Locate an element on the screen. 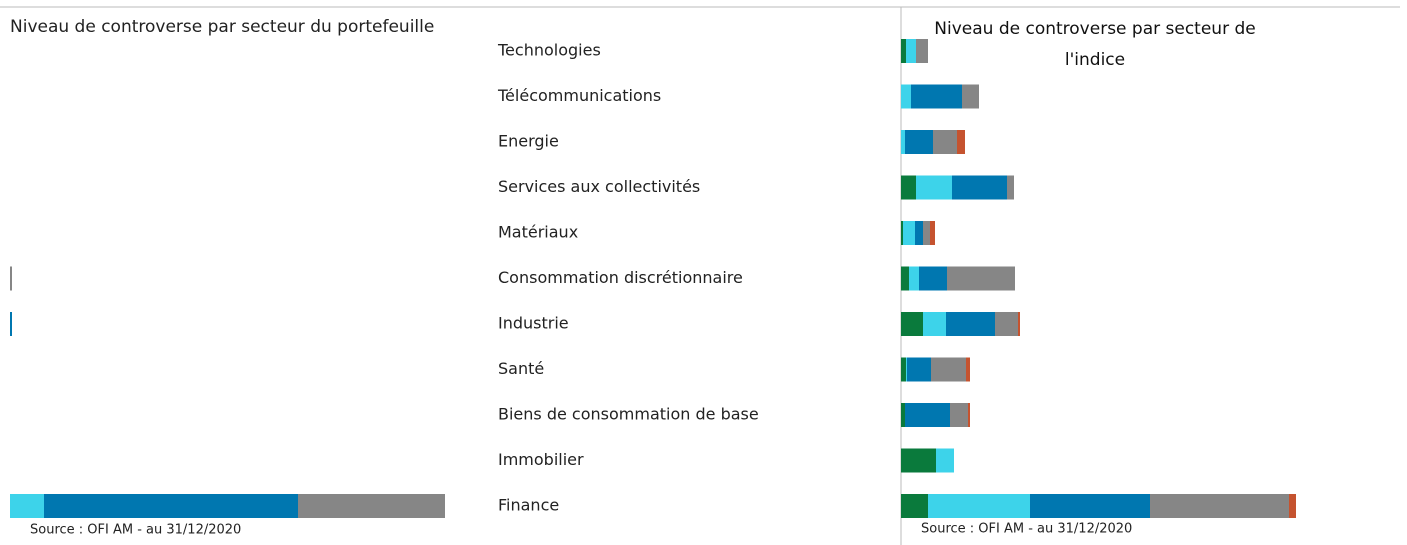 This screenshot has height=545, width=1407. category-label: Biens de consommation de base is located at coordinates (628, 414).